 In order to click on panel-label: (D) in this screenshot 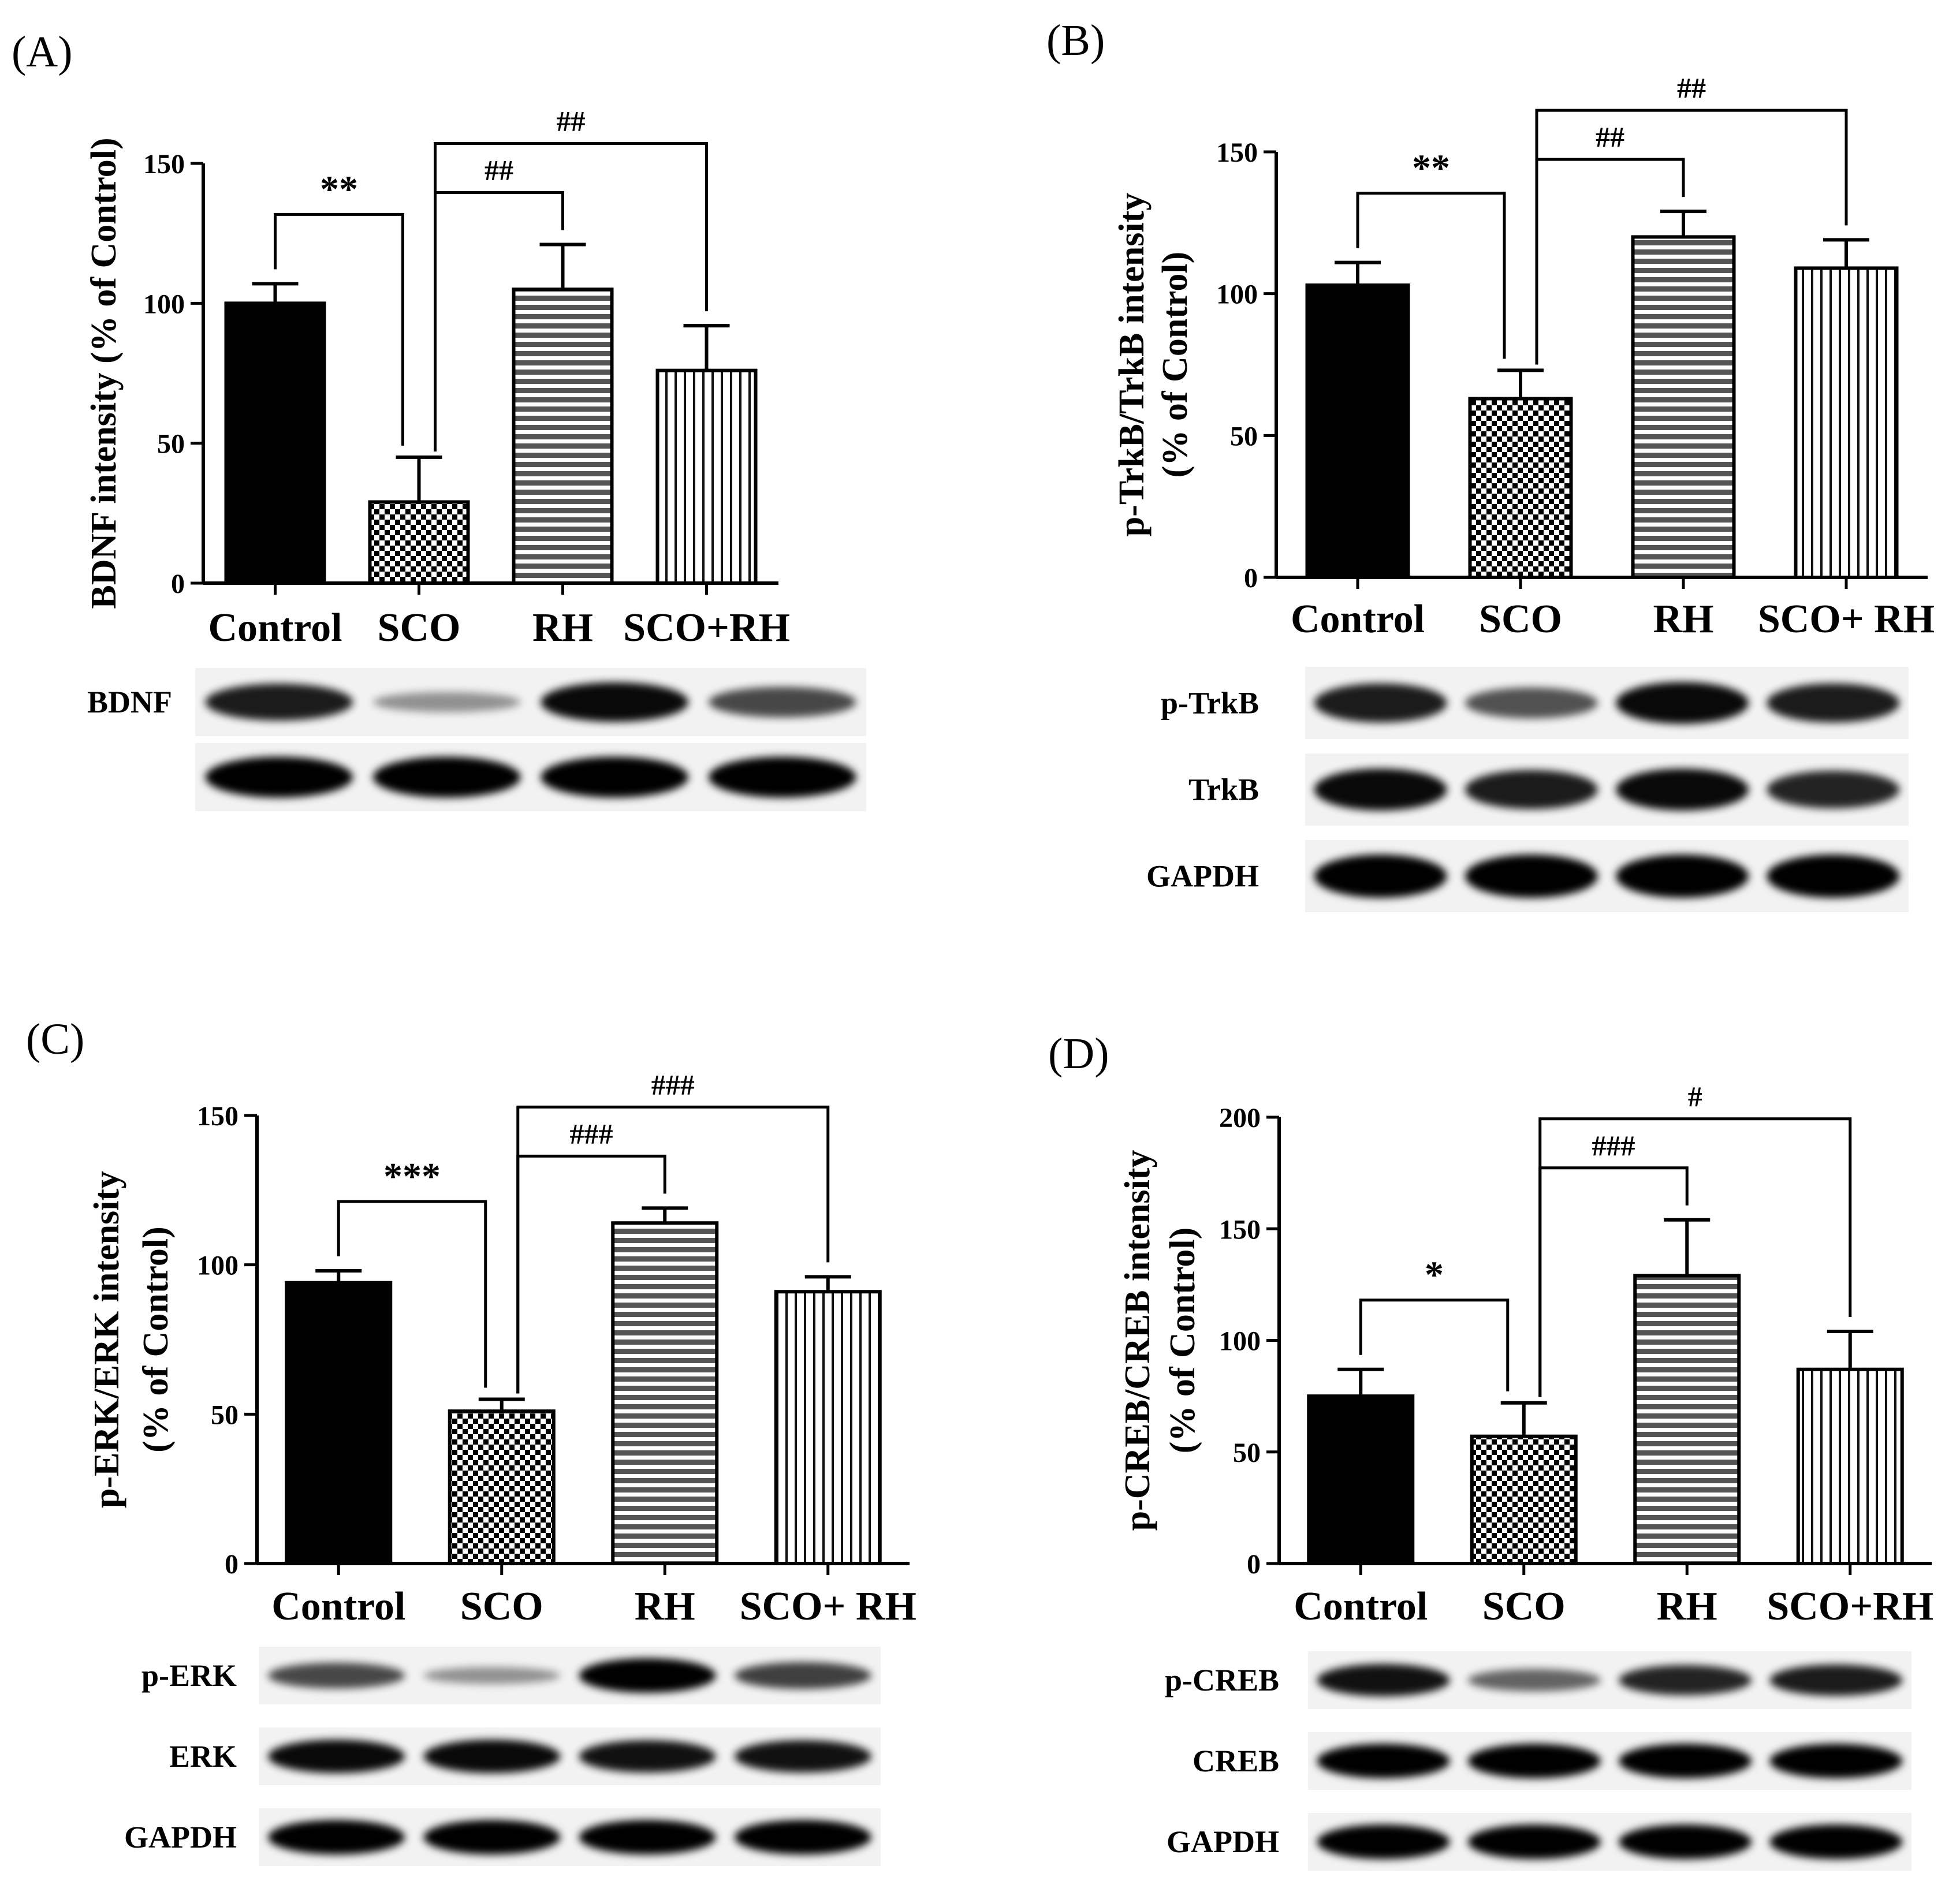, I will do `click(1079, 1053)`.